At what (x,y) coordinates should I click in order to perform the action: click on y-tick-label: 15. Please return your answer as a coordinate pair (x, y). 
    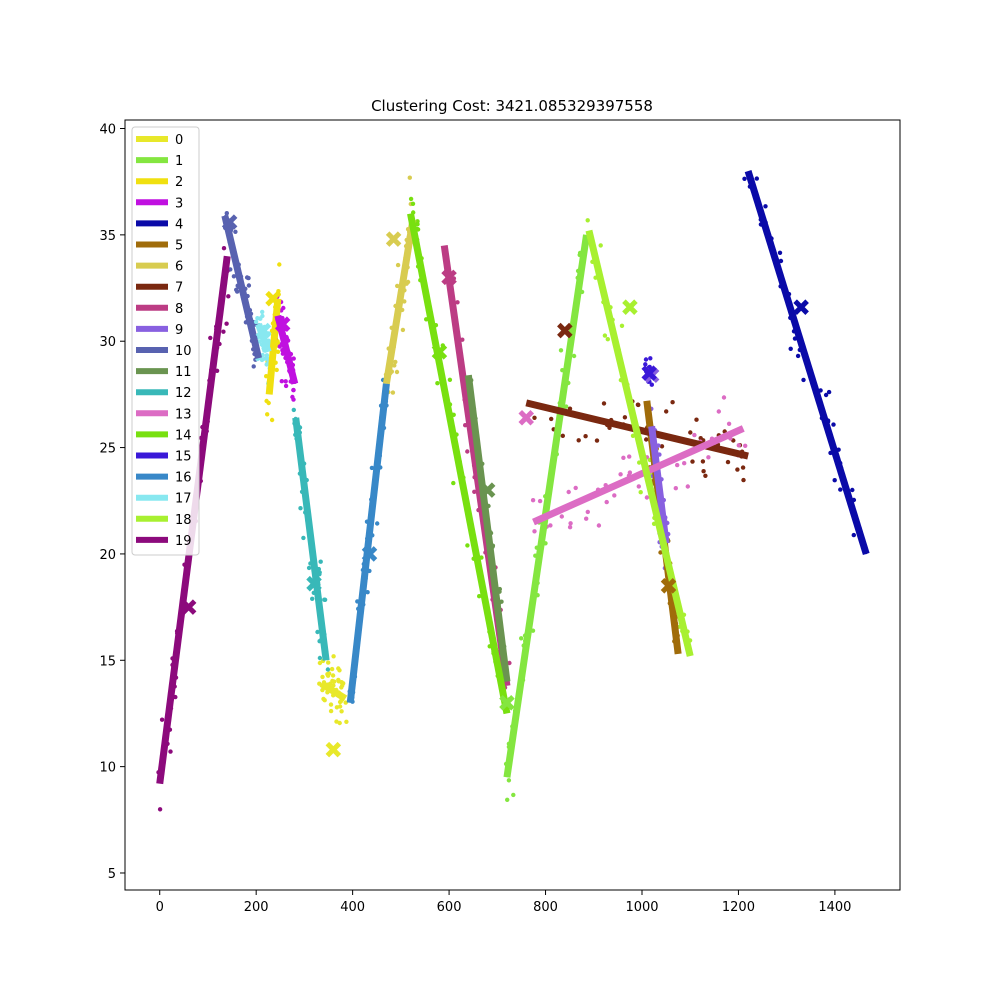
    Looking at the image, I should click on (107, 661).